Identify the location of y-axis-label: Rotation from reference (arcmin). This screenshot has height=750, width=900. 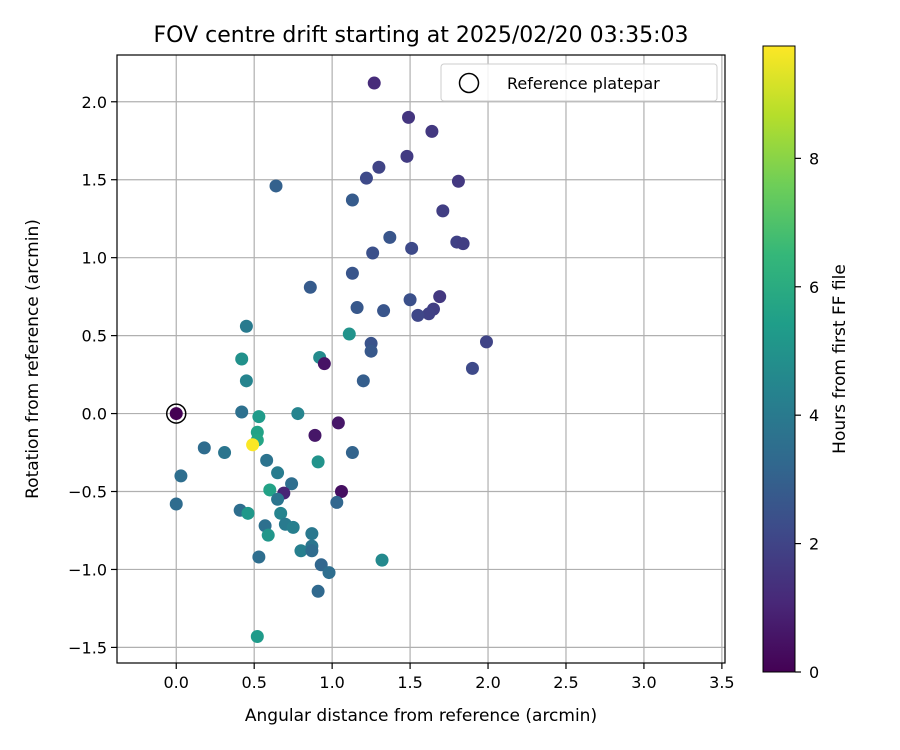
(33, 359).